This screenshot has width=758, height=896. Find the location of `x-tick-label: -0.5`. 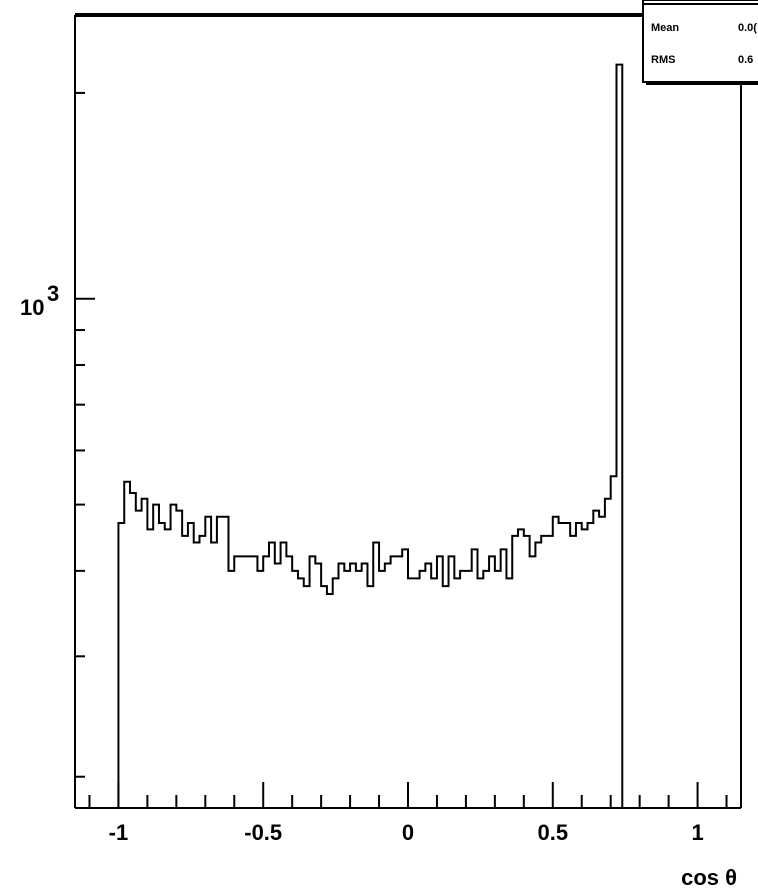

x-tick-label: -0.5 is located at coordinates (263, 832).